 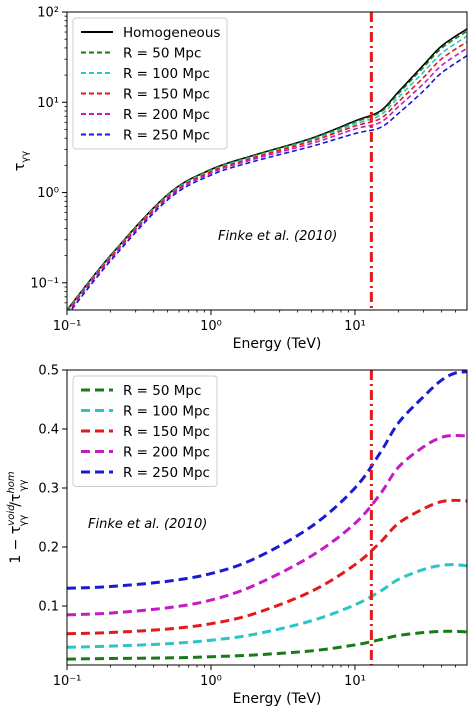 What do you see at coordinates (17, 517) in the screenshot?
I see `y-axis-label: 1 − τvoidγγ/τhomγγ` at bounding box center [17, 517].